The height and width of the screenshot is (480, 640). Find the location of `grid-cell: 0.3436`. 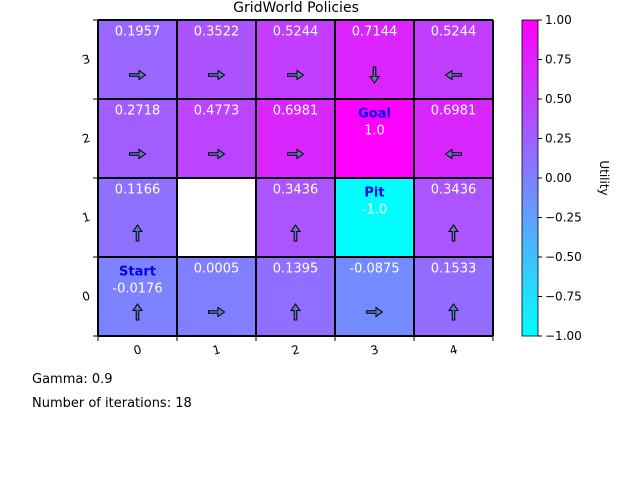

grid-cell: 0.3436 is located at coordinates (295, 217).